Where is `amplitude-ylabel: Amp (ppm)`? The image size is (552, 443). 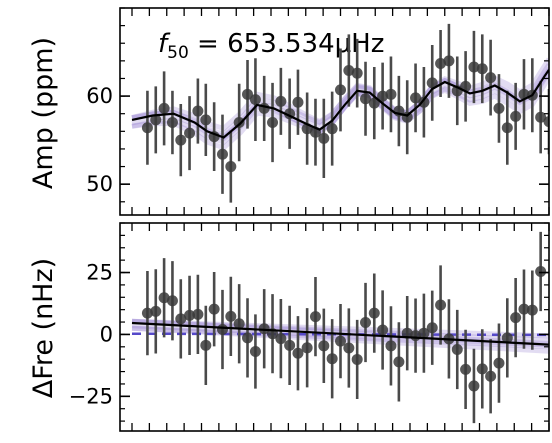 amplitude-ylabel: Amp (ppm) is located at coordinates (43, 113).